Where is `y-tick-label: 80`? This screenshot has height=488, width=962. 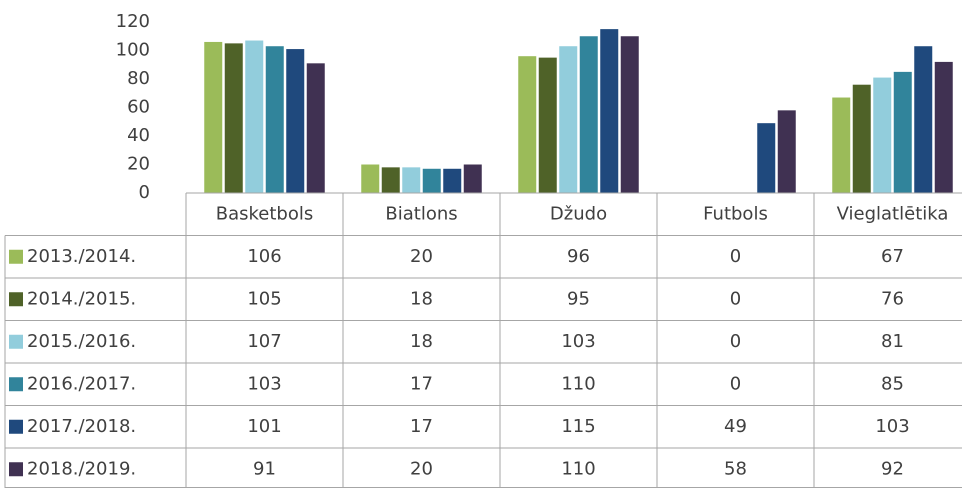
y-tick-label: 80 is located at coordinates (138, 78).